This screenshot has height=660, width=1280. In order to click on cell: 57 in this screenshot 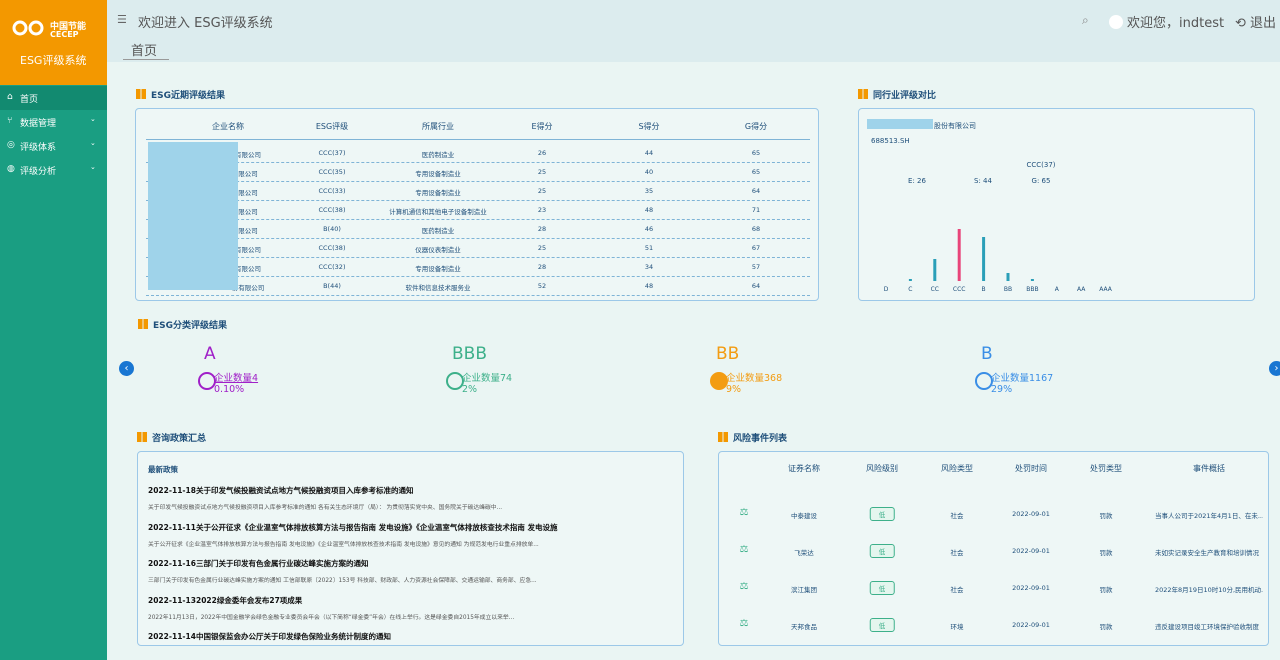, I will do `click(756, 267)`.